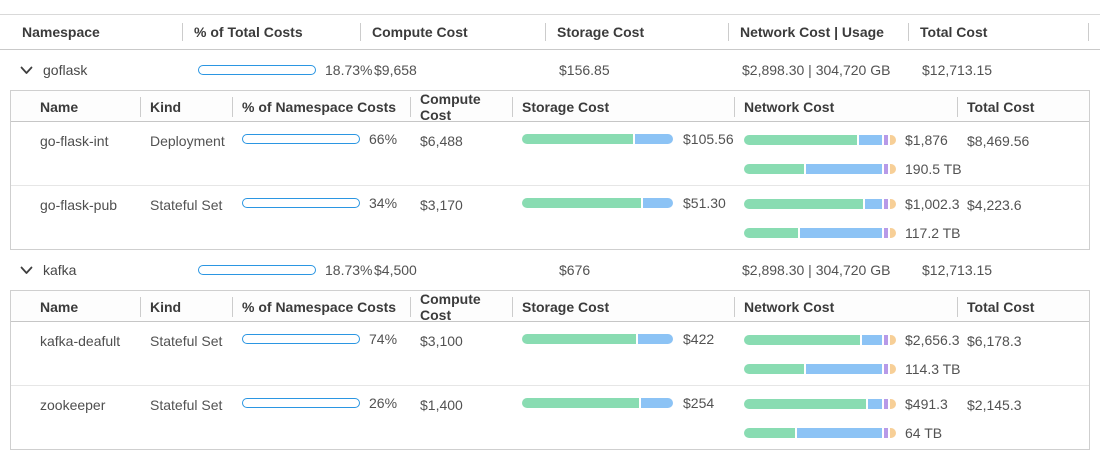 Image resolution: width=1100 pixels, height=450 pixels. I want to click on storage-cost-cell: $422, so click(623, 334).